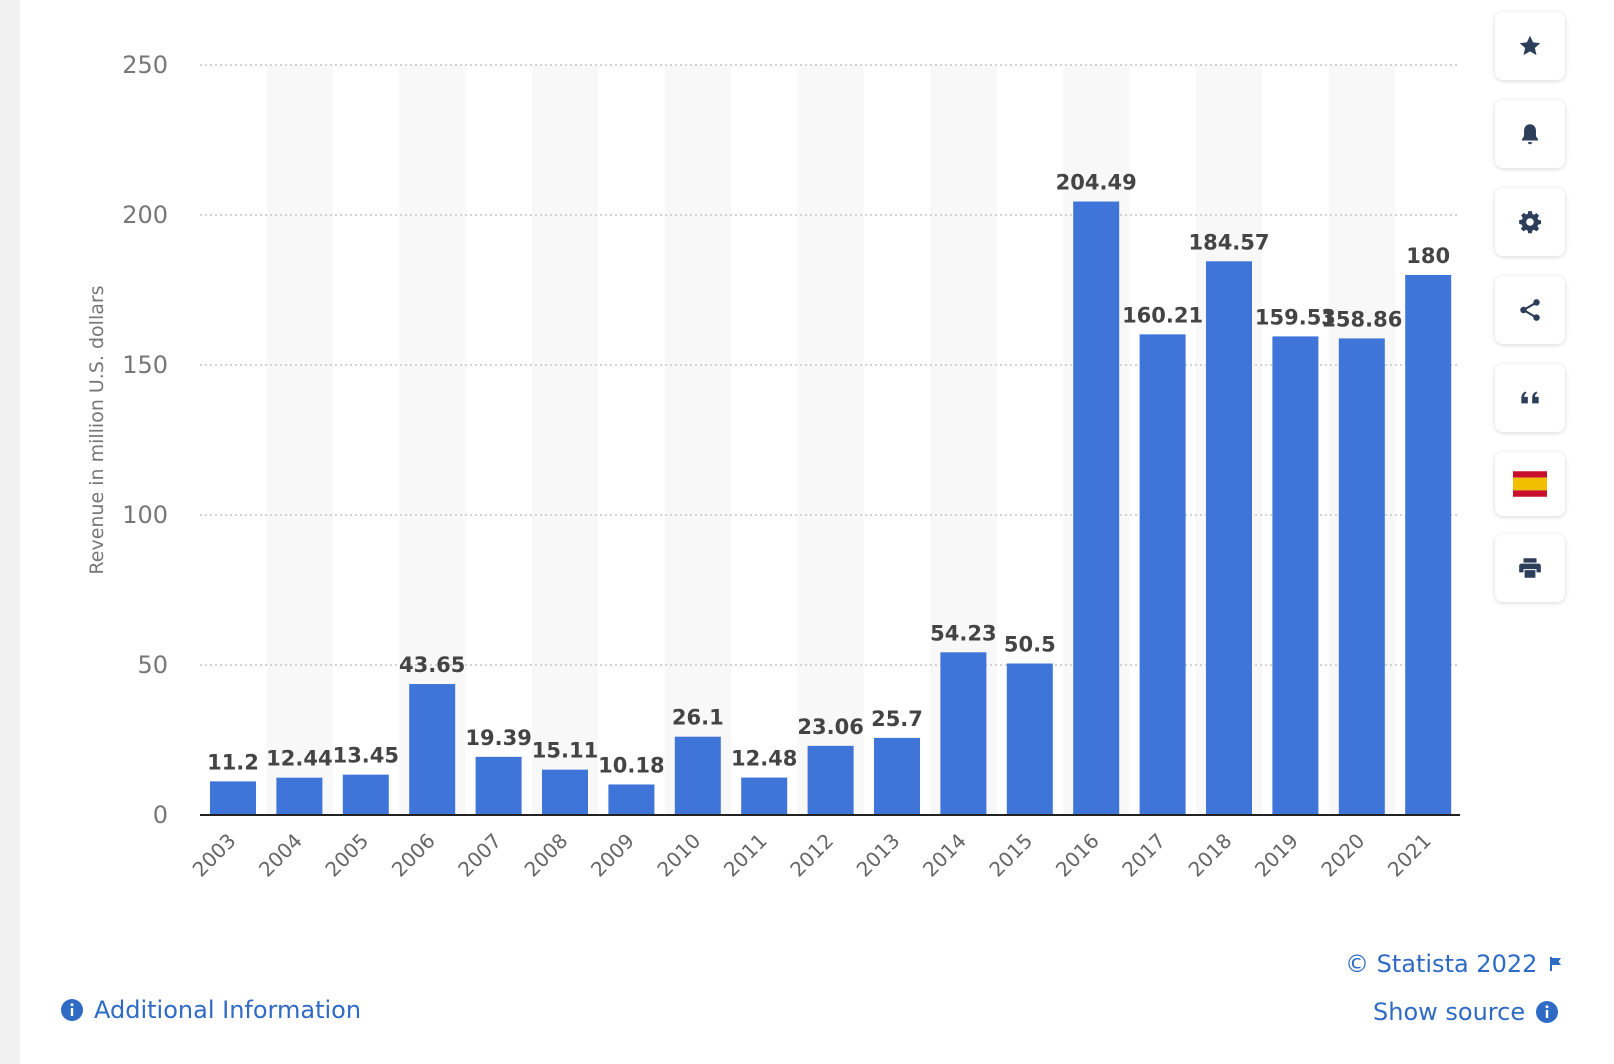 This screenshot has height=1064, width=1614. Describe the element at coordinates (830, 780) in the screenshot. I see `bar-2012` at that location.